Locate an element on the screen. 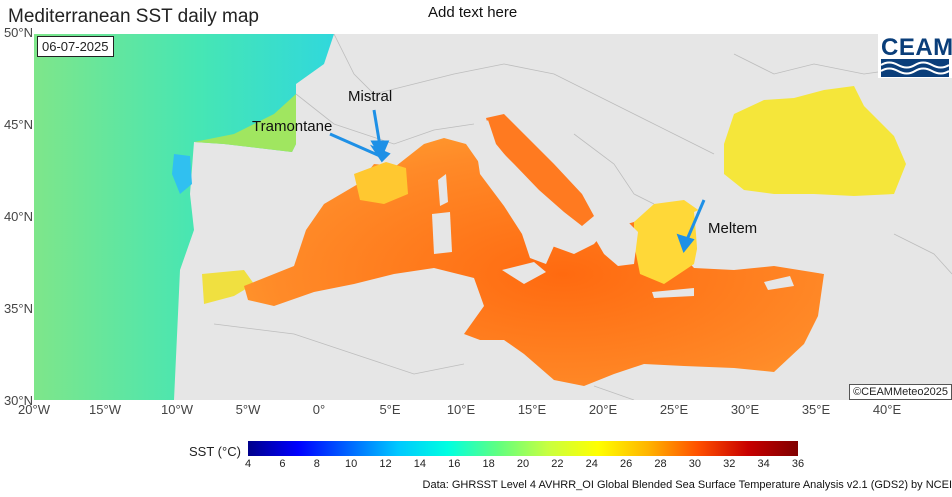  lat-label: 40°N is located at coordinates (18, 216).